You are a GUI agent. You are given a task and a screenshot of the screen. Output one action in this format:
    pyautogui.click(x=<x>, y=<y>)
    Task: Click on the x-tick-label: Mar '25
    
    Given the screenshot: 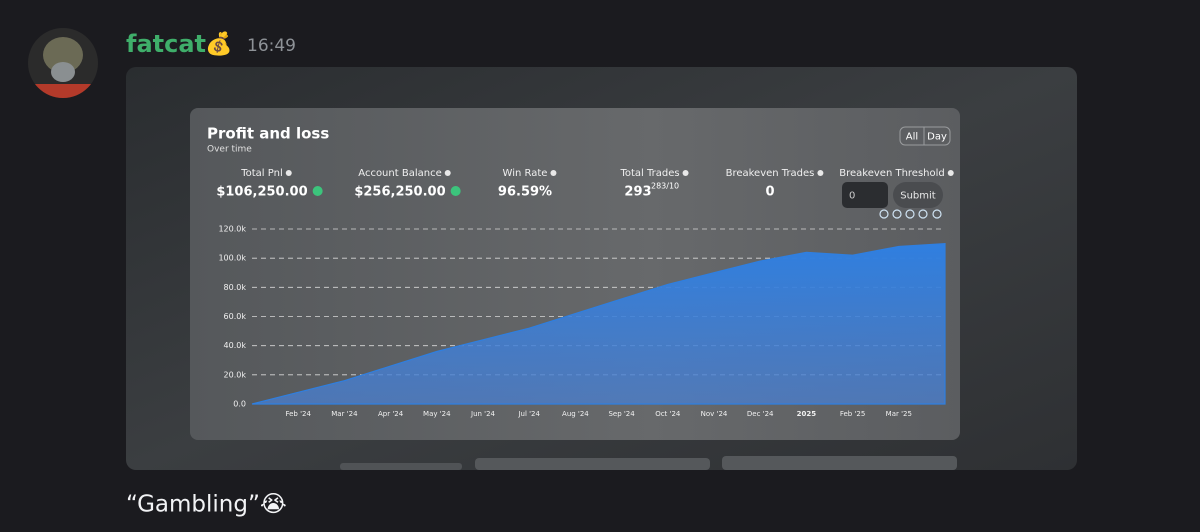 What is the action you would take?
    pyautogui.click(x=899, y=414)
    